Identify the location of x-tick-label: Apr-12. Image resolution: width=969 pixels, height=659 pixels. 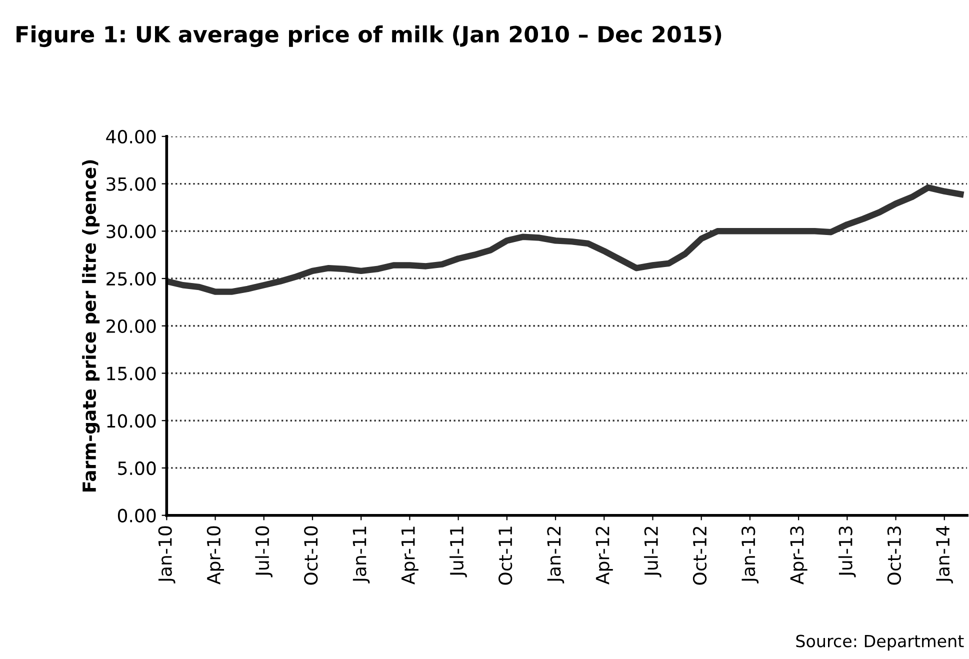
(604, 555).